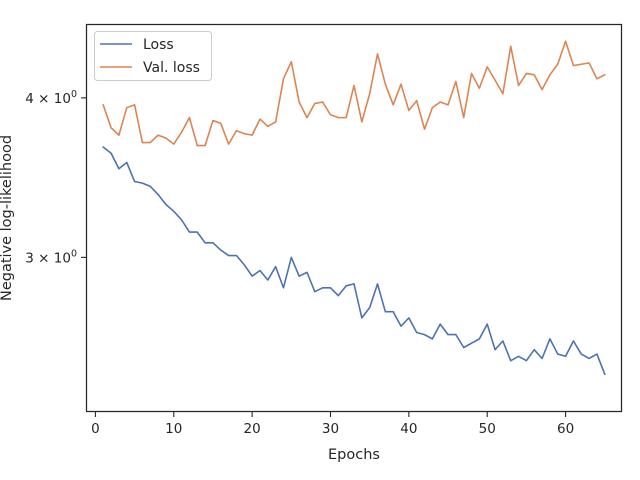  Describe the element at coordinates (565, 429) in the screenshot. I see `x-tick-label: 60` at that location.